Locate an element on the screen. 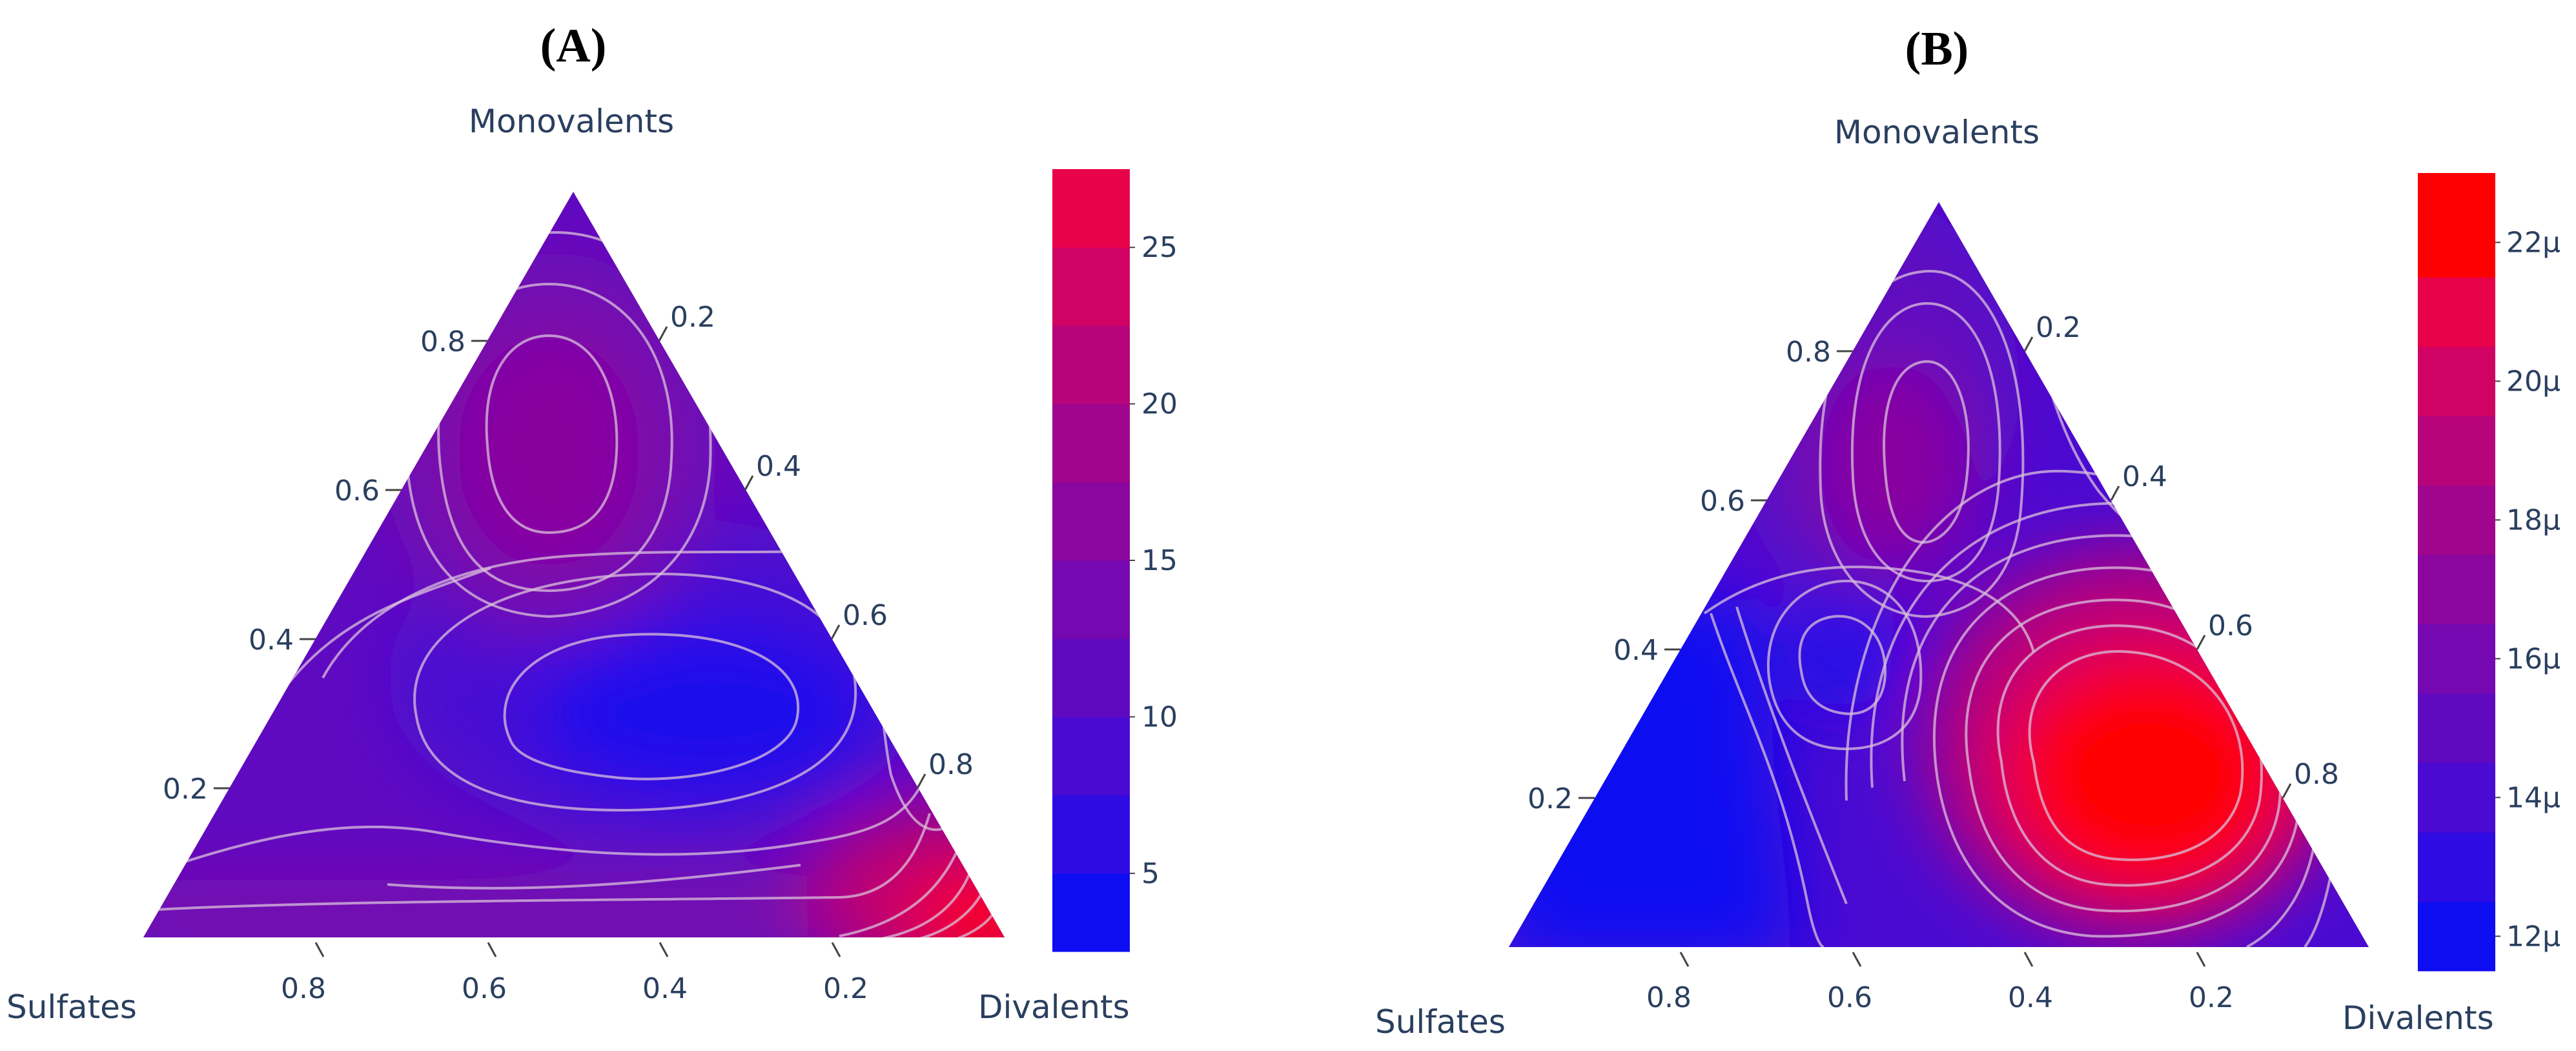  panel-b-colorbar: 12μ 14μ 16μ 18μ 20μ 22μ is located at coordinates (2489, 573).